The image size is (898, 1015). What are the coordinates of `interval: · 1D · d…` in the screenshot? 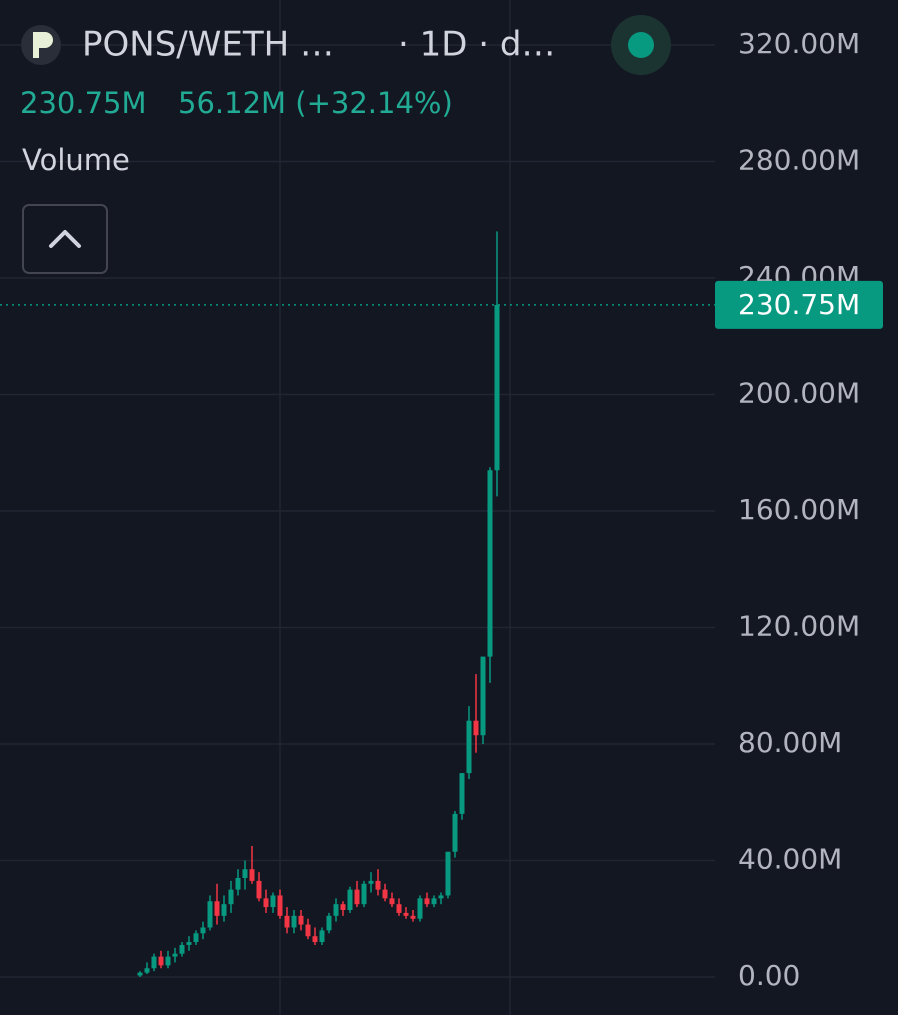 It's located at (476, 45).